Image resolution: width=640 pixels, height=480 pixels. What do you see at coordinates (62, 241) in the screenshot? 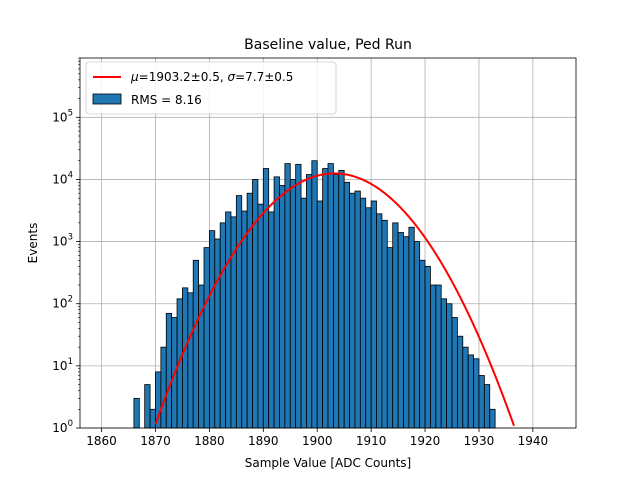
I see `y-tick-label: 10³` at bounding box center [62, 241].